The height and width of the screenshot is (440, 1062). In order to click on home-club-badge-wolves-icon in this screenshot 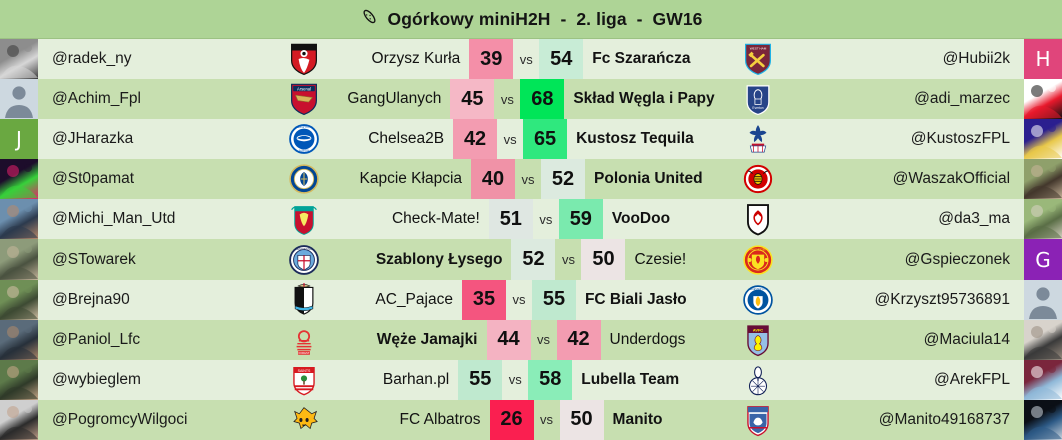, I will do `click(304, 420)`.